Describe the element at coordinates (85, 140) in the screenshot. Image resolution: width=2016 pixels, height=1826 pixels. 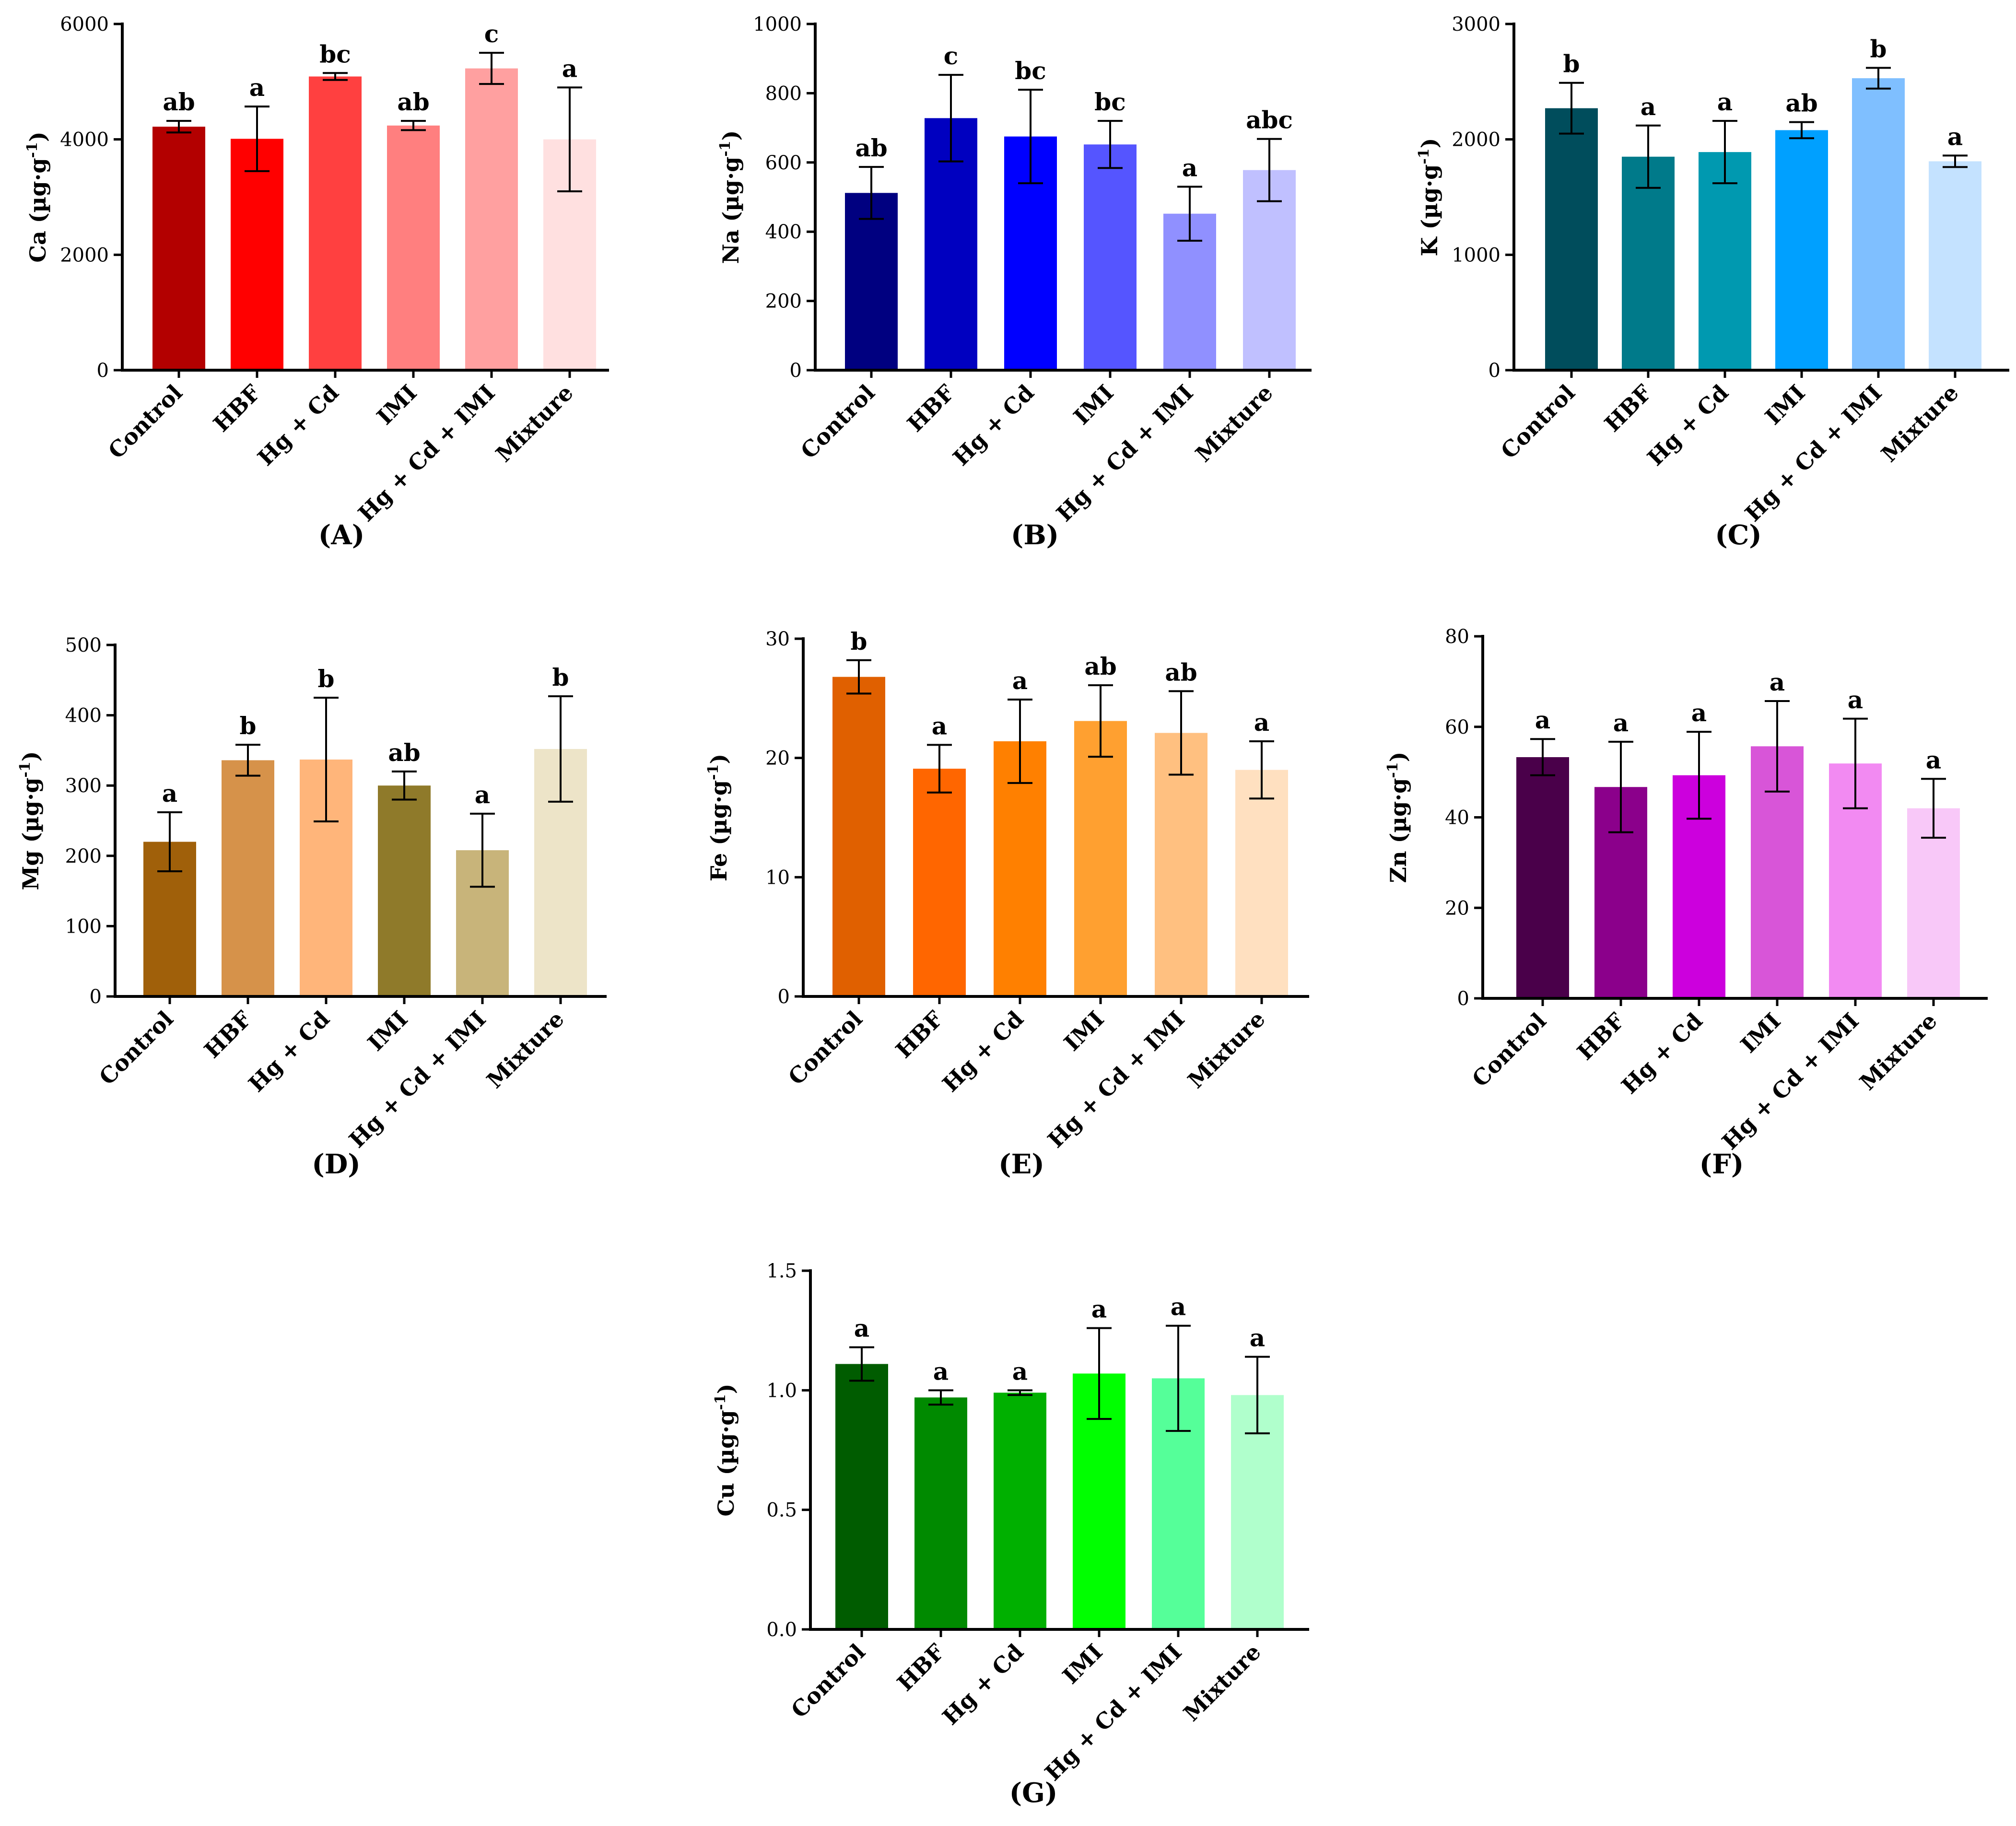
I see `y-tick-label-ca-2: 4000` at that location.